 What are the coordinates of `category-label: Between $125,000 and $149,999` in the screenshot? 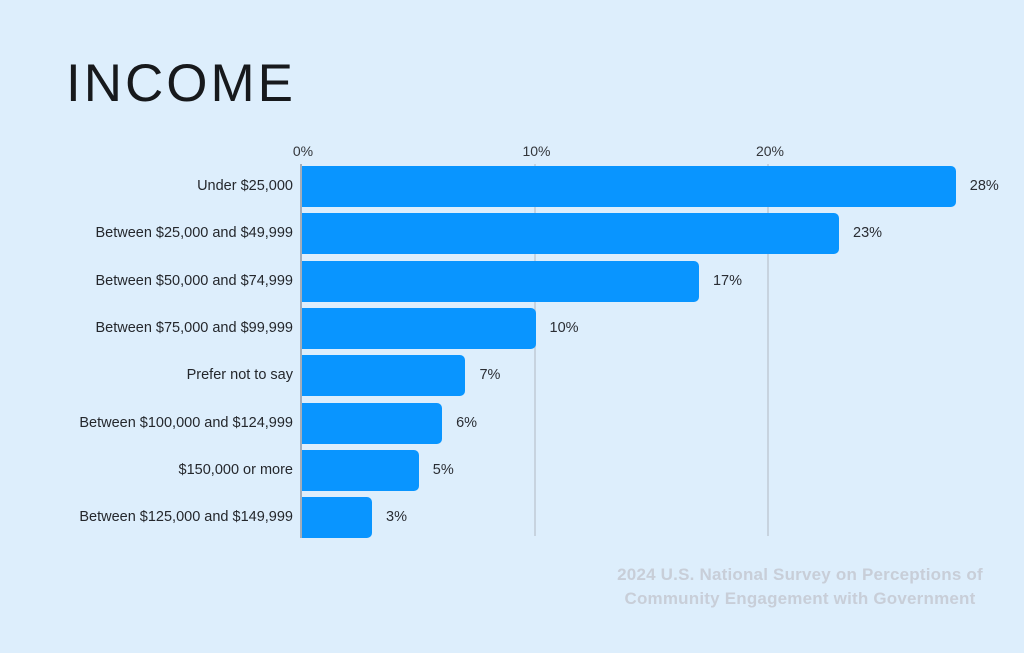 It's located at (186, 517).